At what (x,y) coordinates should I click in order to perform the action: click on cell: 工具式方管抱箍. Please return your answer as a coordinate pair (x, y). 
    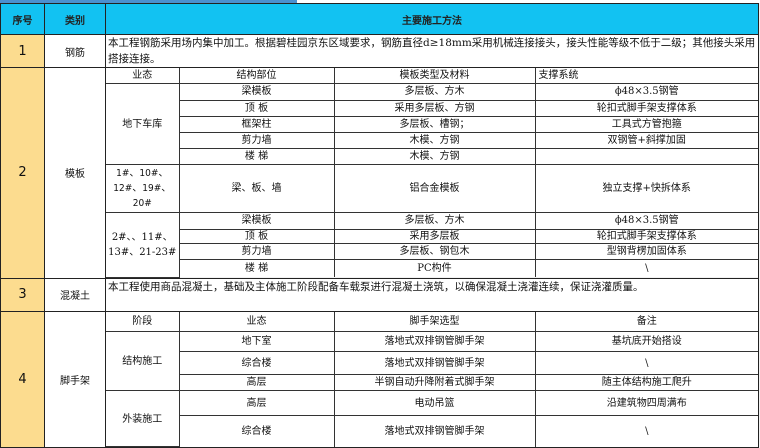
    Looking at the image, I should click on (646, 124).